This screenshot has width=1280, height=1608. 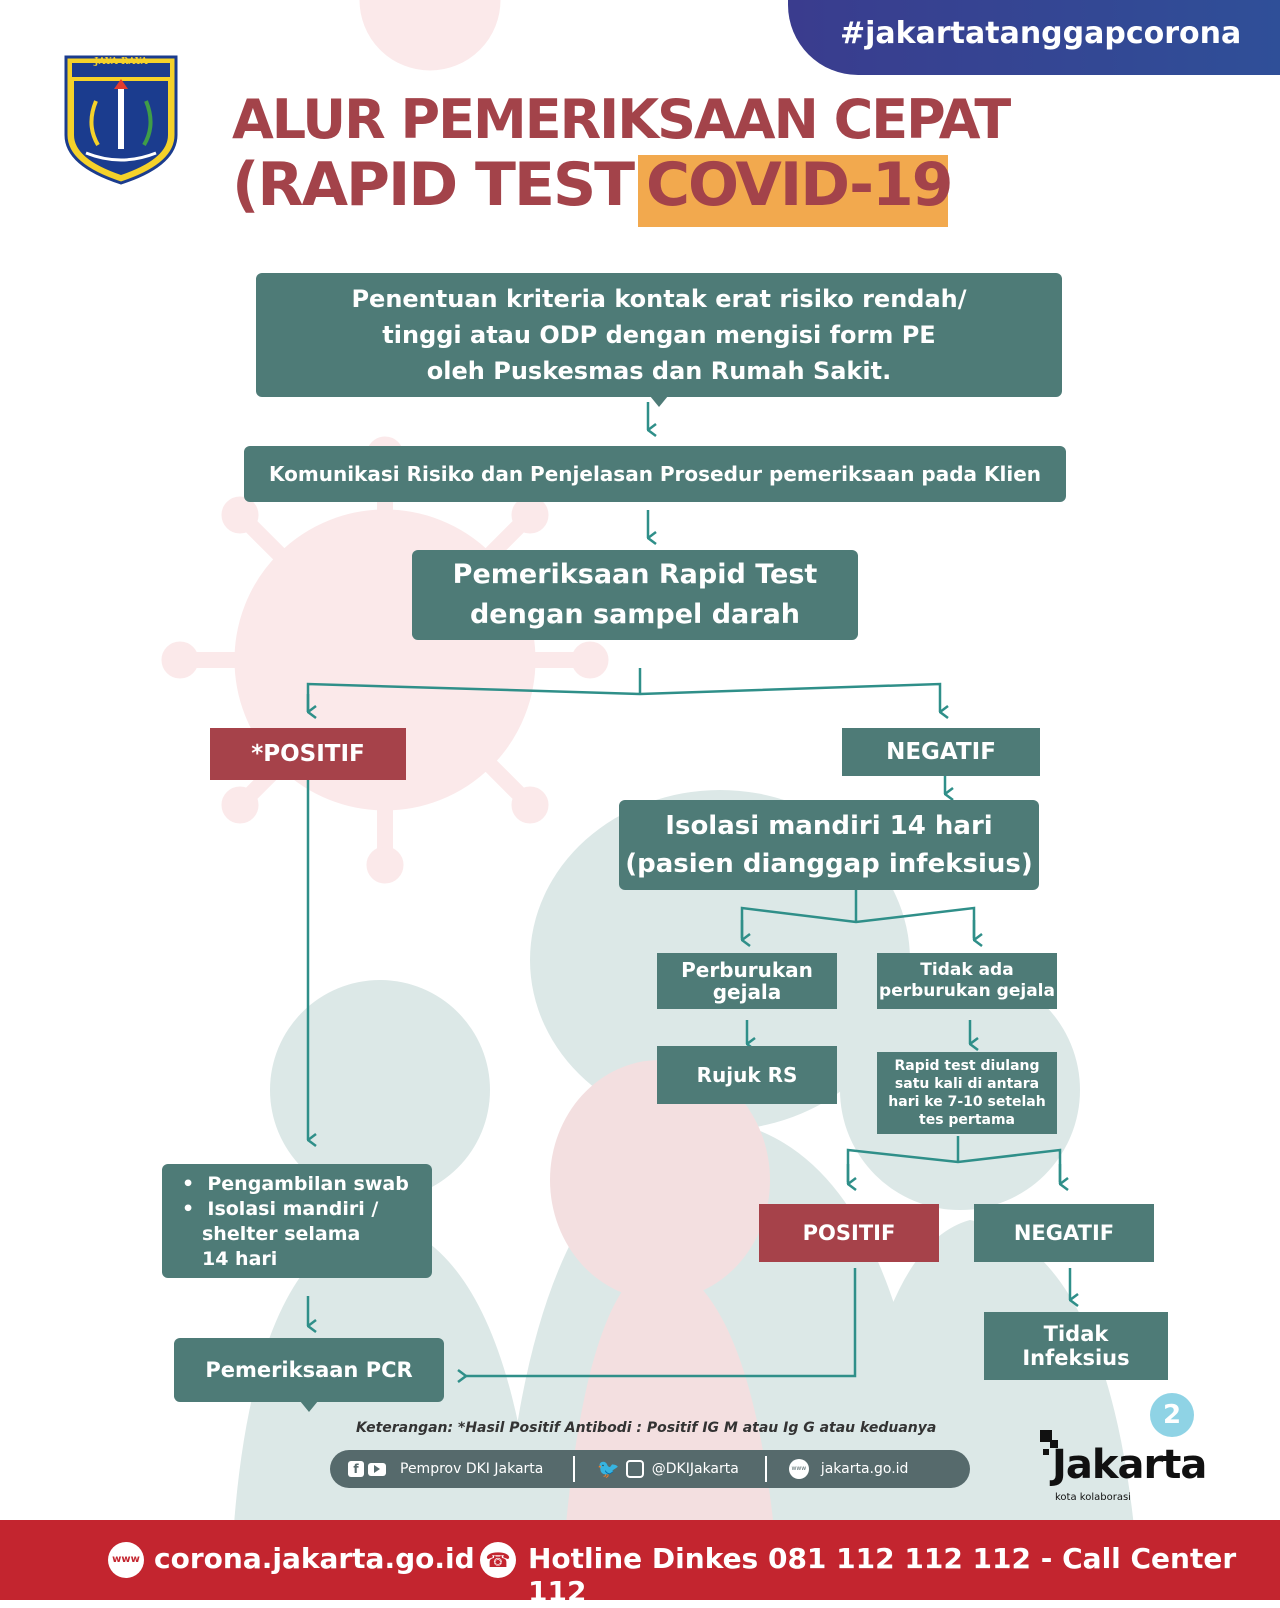 What do you see at coordinates (864, 1469) in the screenshot?
I see `social-web: jakarta.go.id` at bounding box center [864, 1469].